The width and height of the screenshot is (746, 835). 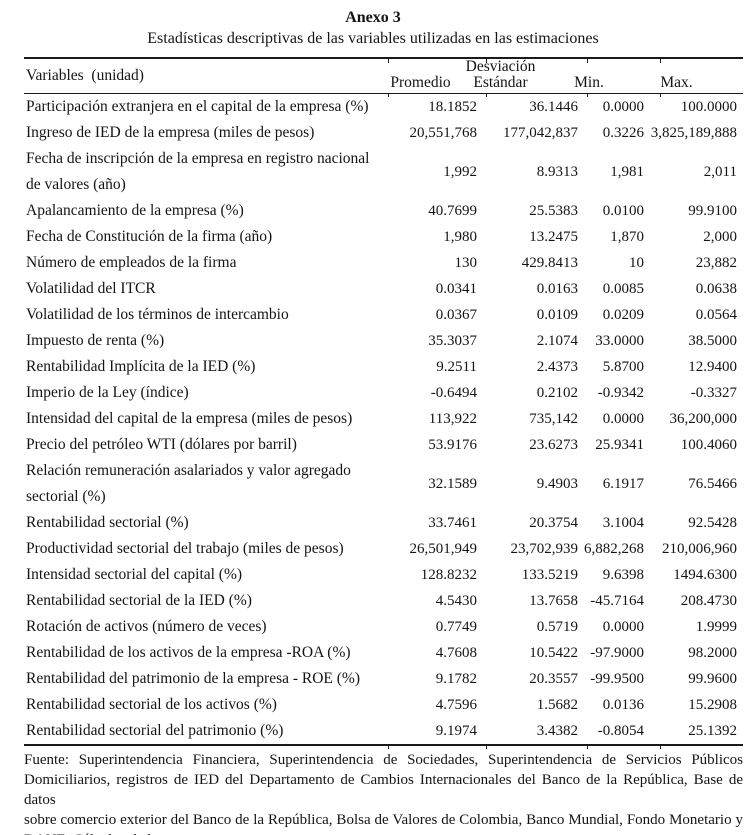 I want to click on max-cell: 25.1392, so click(x=712, y=731).